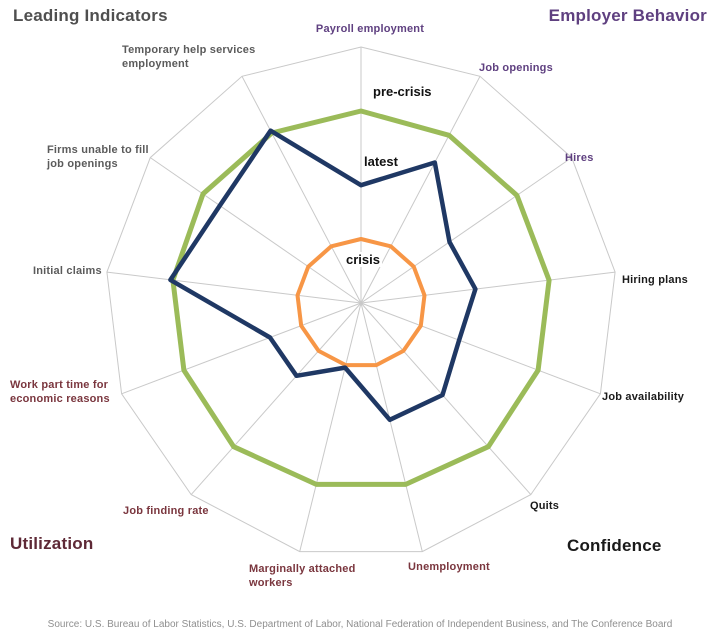  I want to click on chart-title-confidence: Confidence, so click(614, 545).